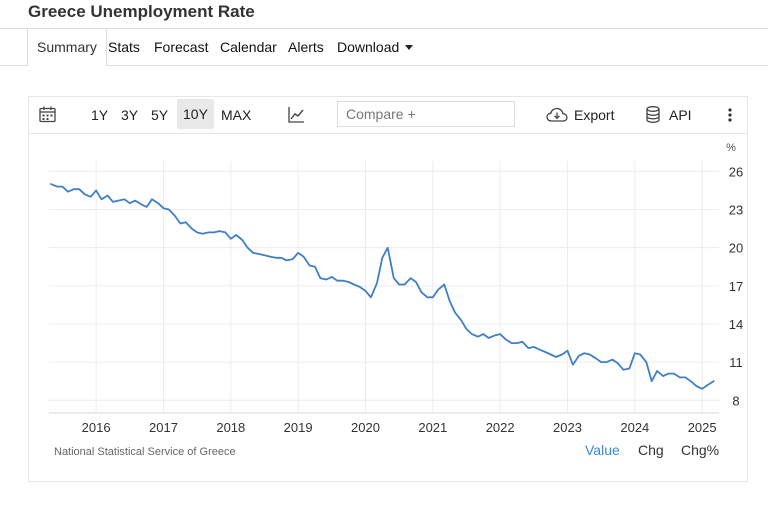 This screenshot has height=506, width=768. I want to click on view-value-button: Value, so click(602, 450).